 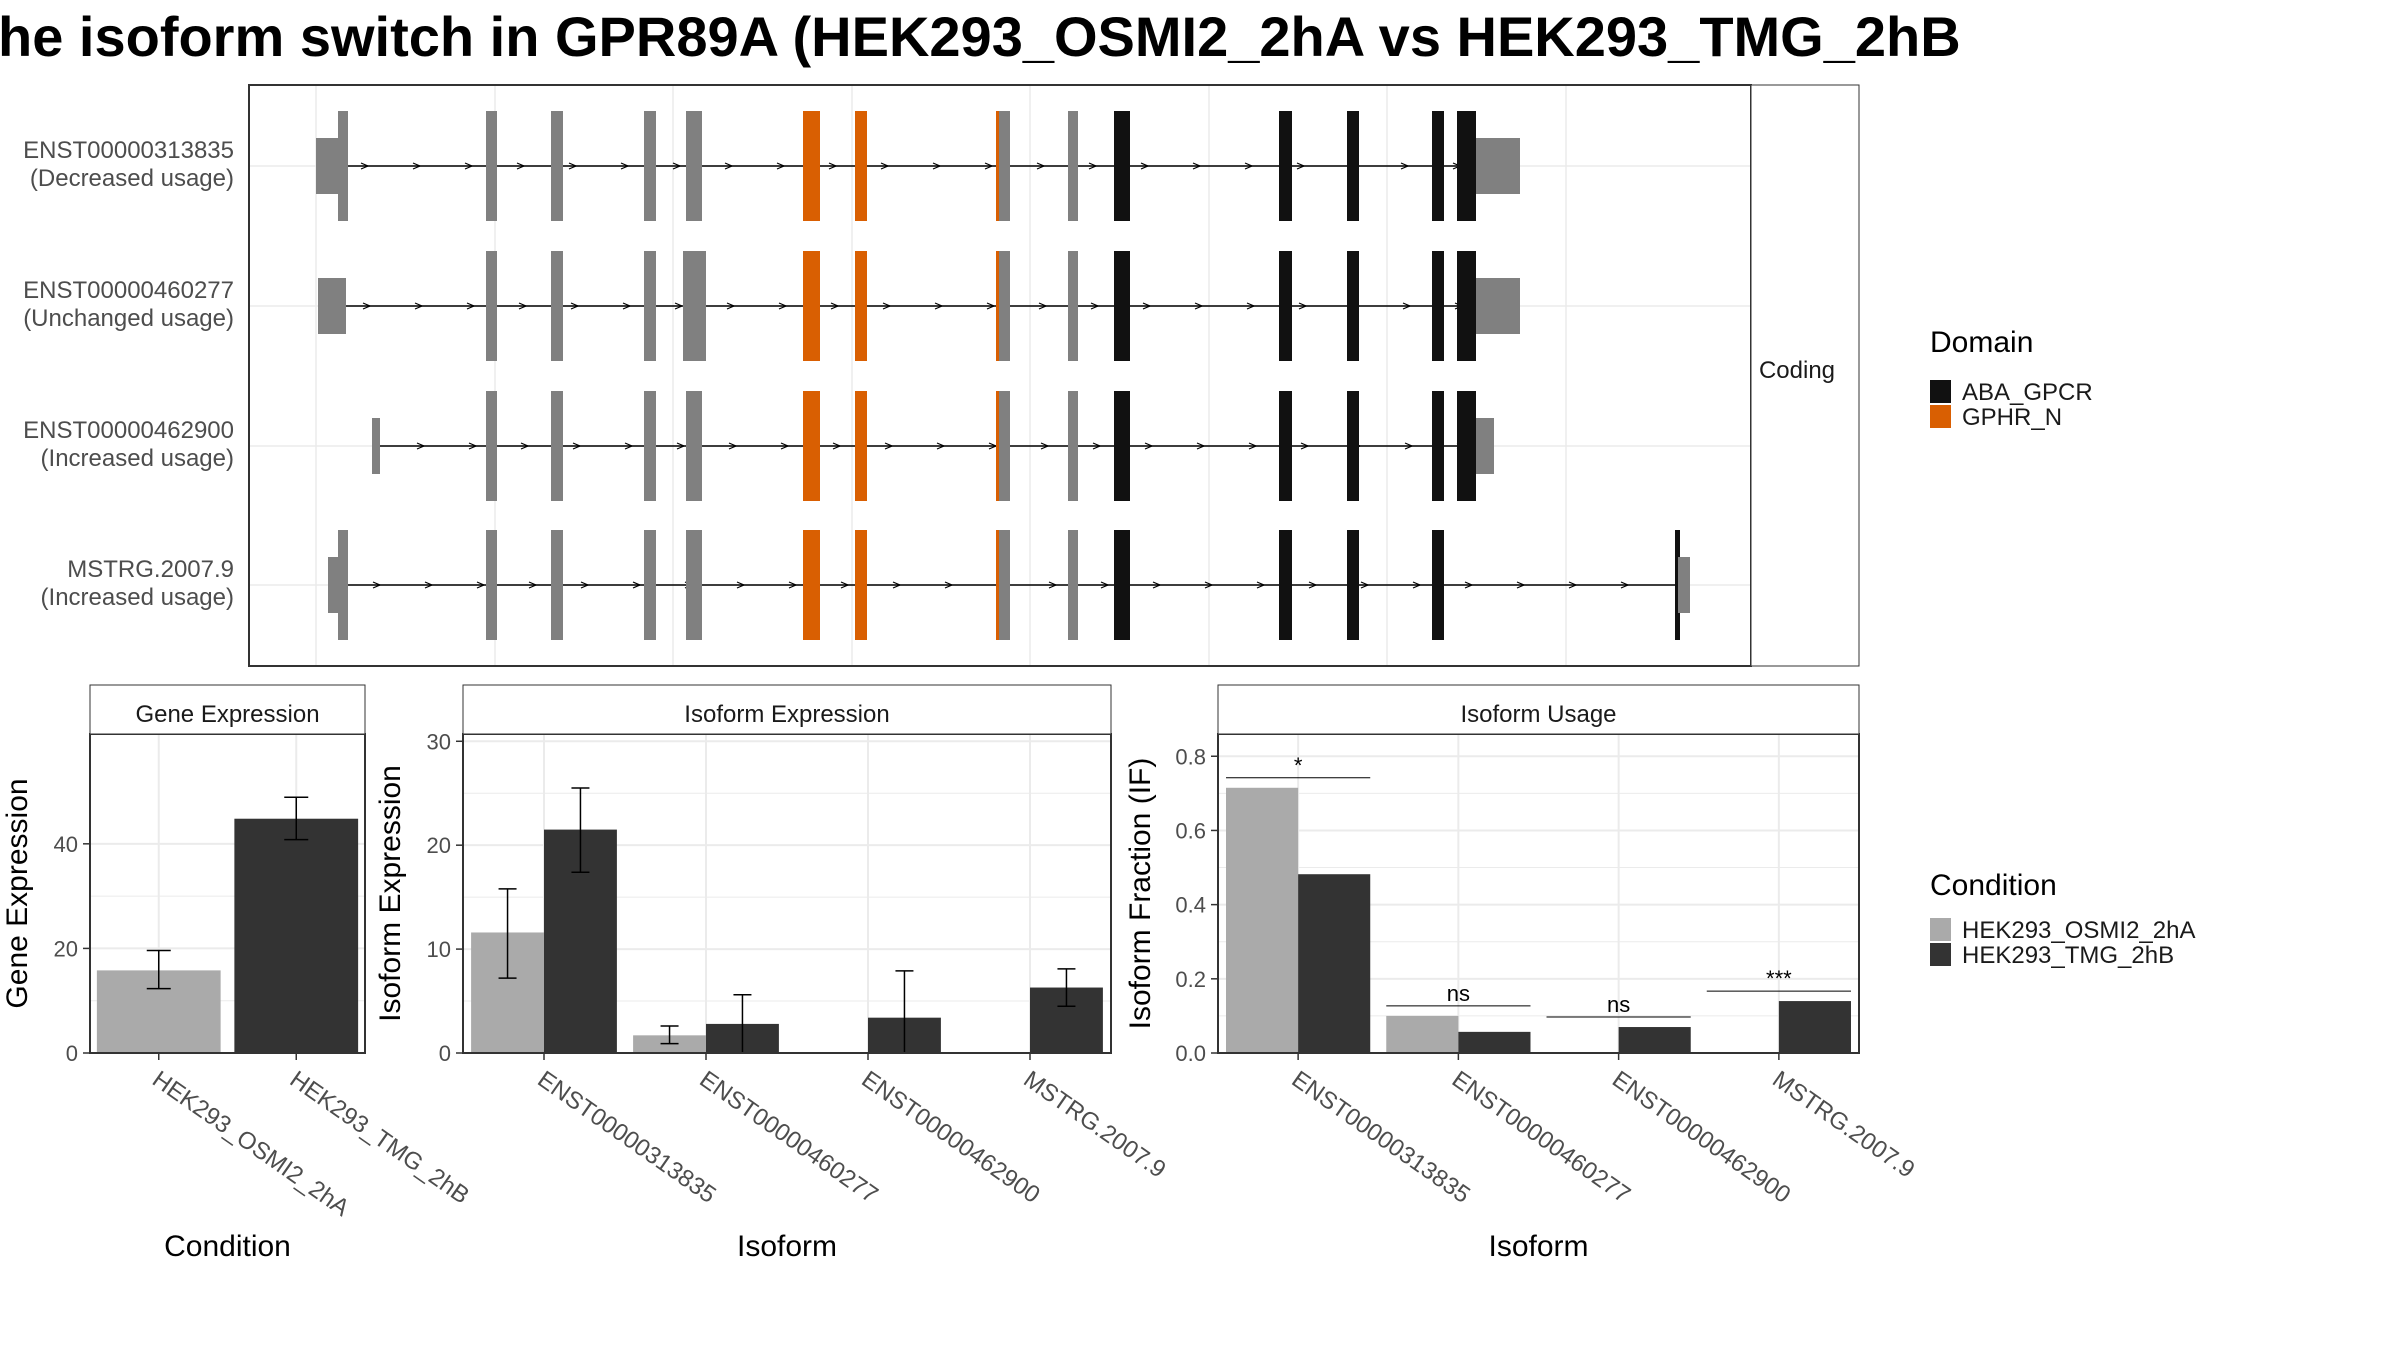 I want to click on bar-HEK293_TMG_2hB-ENST00000460277, so click(x=1494, y=1042).